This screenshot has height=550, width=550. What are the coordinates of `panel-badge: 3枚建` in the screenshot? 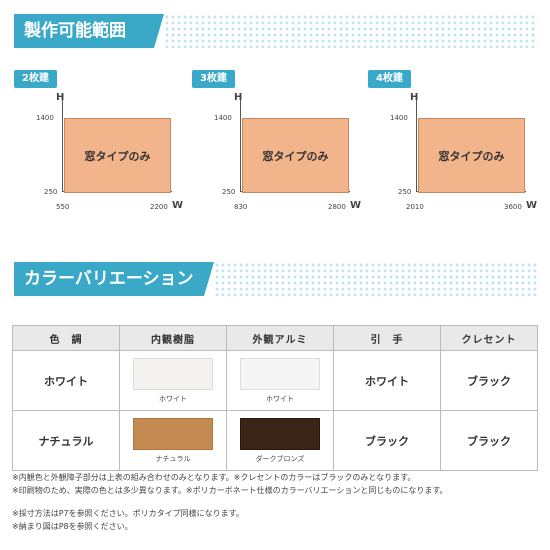 It's located at (213, 79).